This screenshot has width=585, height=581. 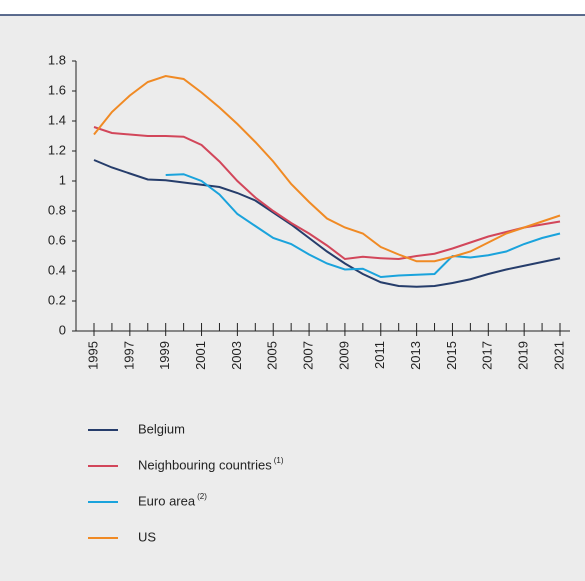 What do you see at coordinates (558, 355) in the screenshot?
I see `x-tick-label: 2021` at bounding box center [558, 355].